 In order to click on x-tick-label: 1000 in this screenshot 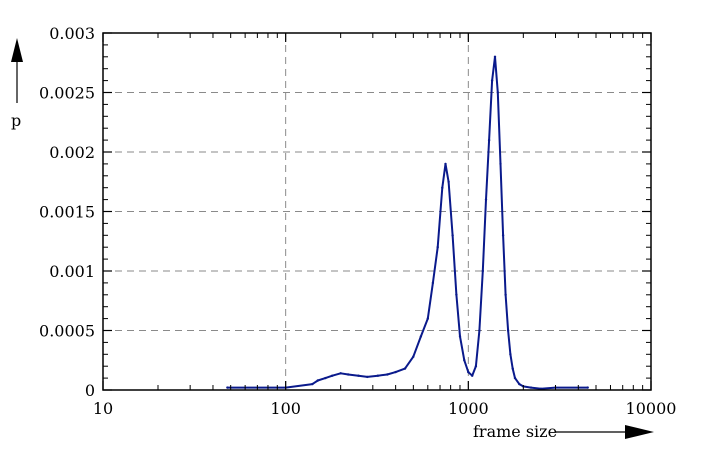, I will do `click(468, 408)`.